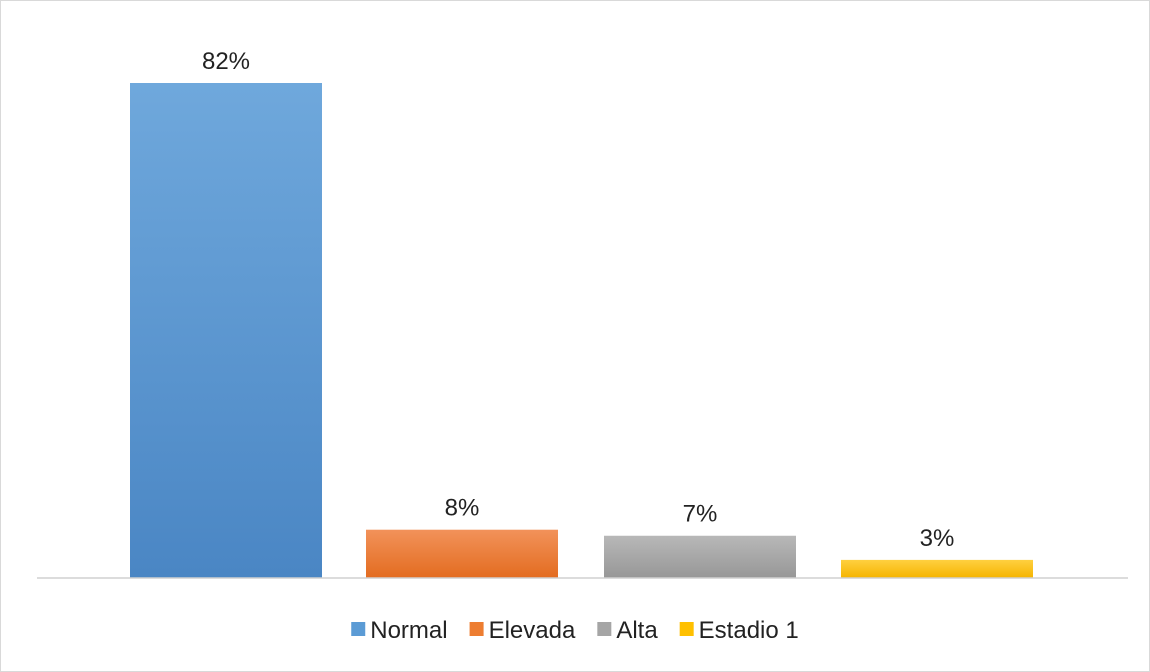 This screenshot has width=1150, height=672. I want to click on data-label-estadio-1: 3%, so click(937, 538).